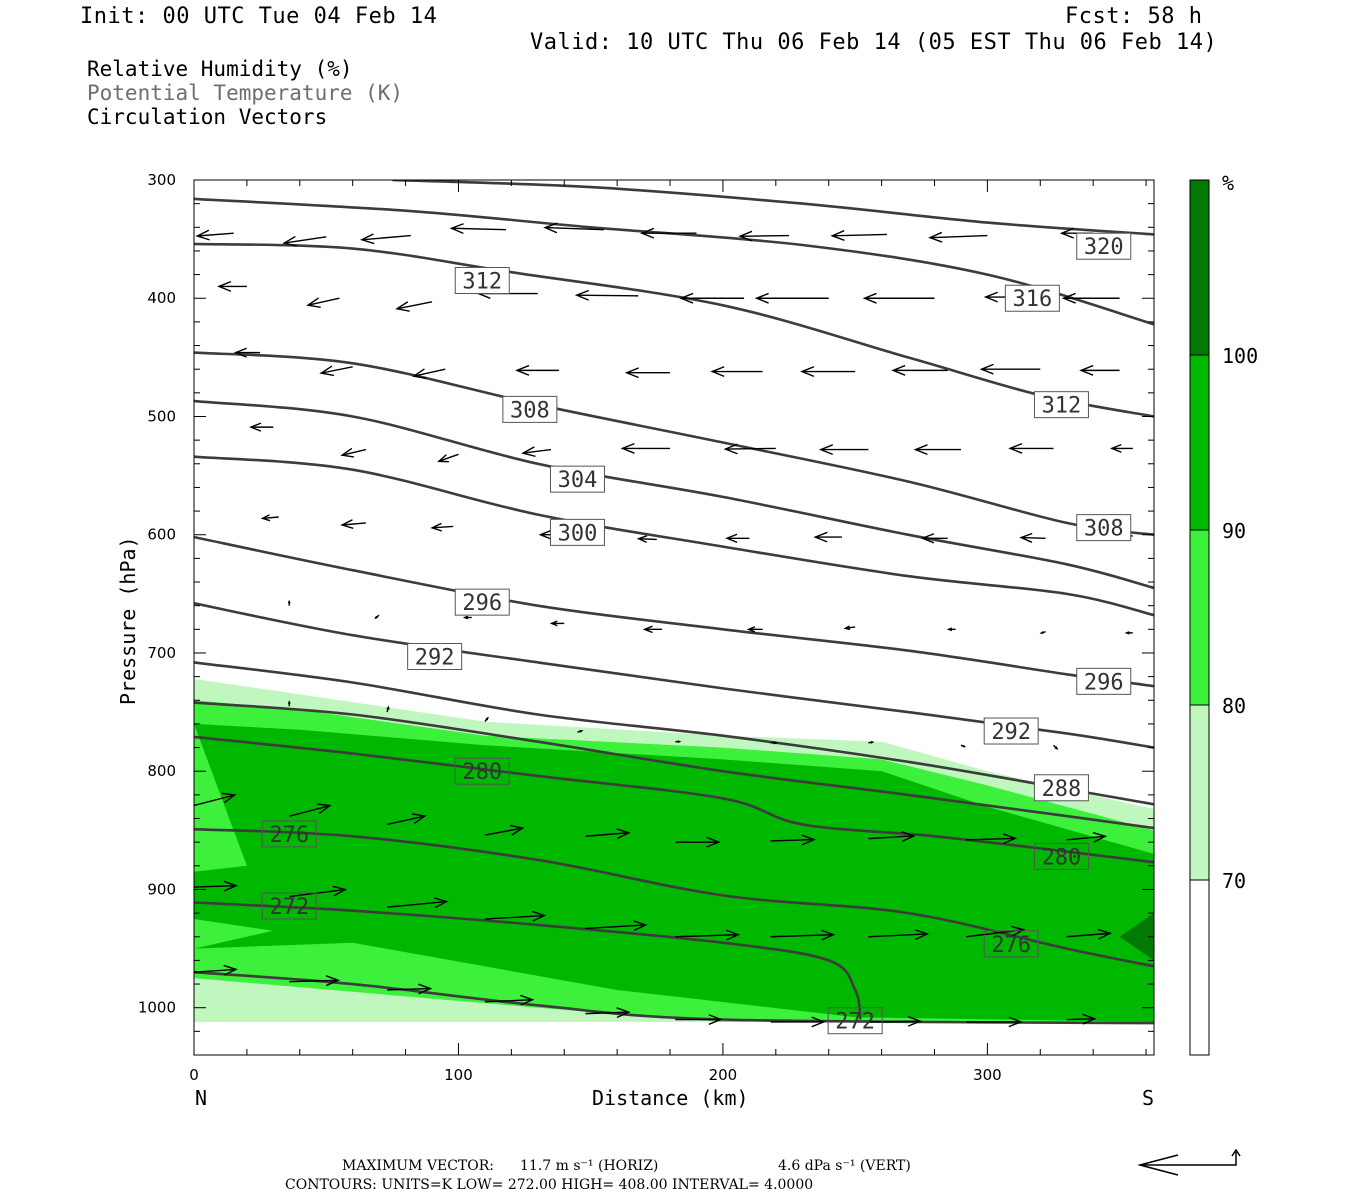 Image resolution: width=1350 pixels, height=1200 pixels. What do you see at coordinates (1234, 706) in the screenshot?
I see `colorbar-level-label: 80` at bounding box center [1234, 706].